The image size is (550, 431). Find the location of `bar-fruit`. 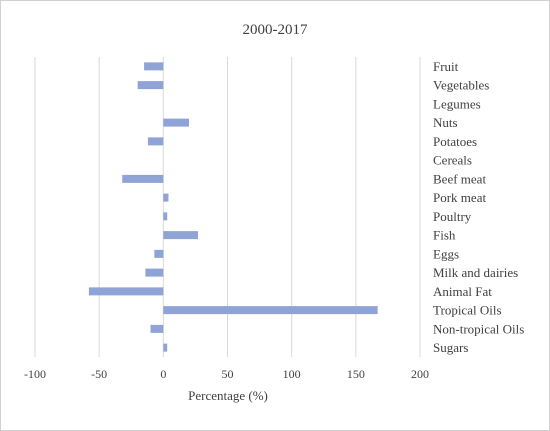

bar-fruit is located at coordinates (154, 66).